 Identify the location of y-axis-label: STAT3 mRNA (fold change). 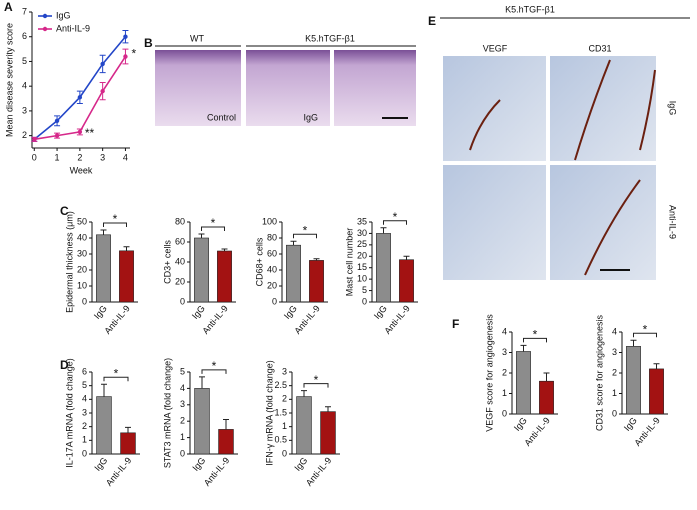
(167, 413).